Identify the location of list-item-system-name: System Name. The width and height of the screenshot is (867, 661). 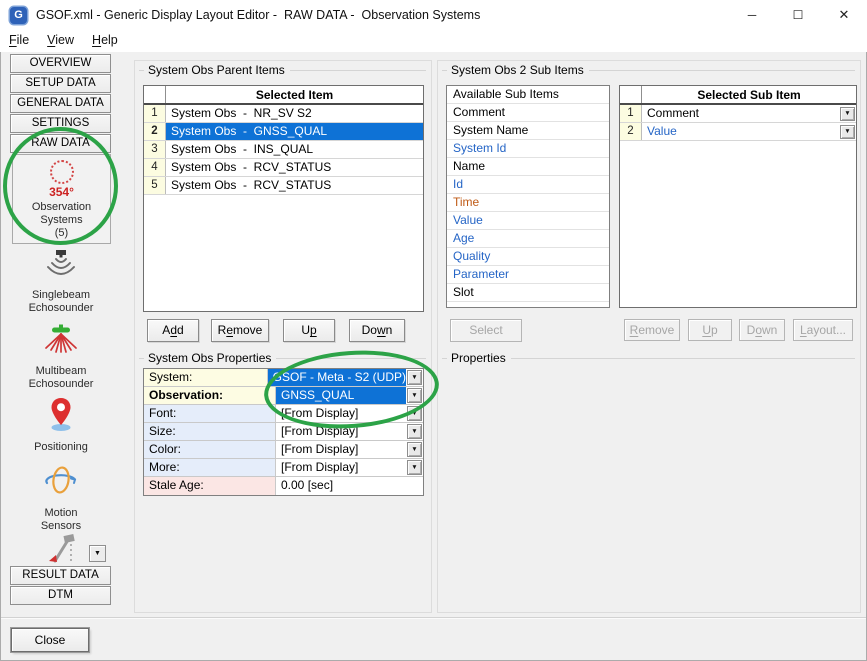
(528, 131).